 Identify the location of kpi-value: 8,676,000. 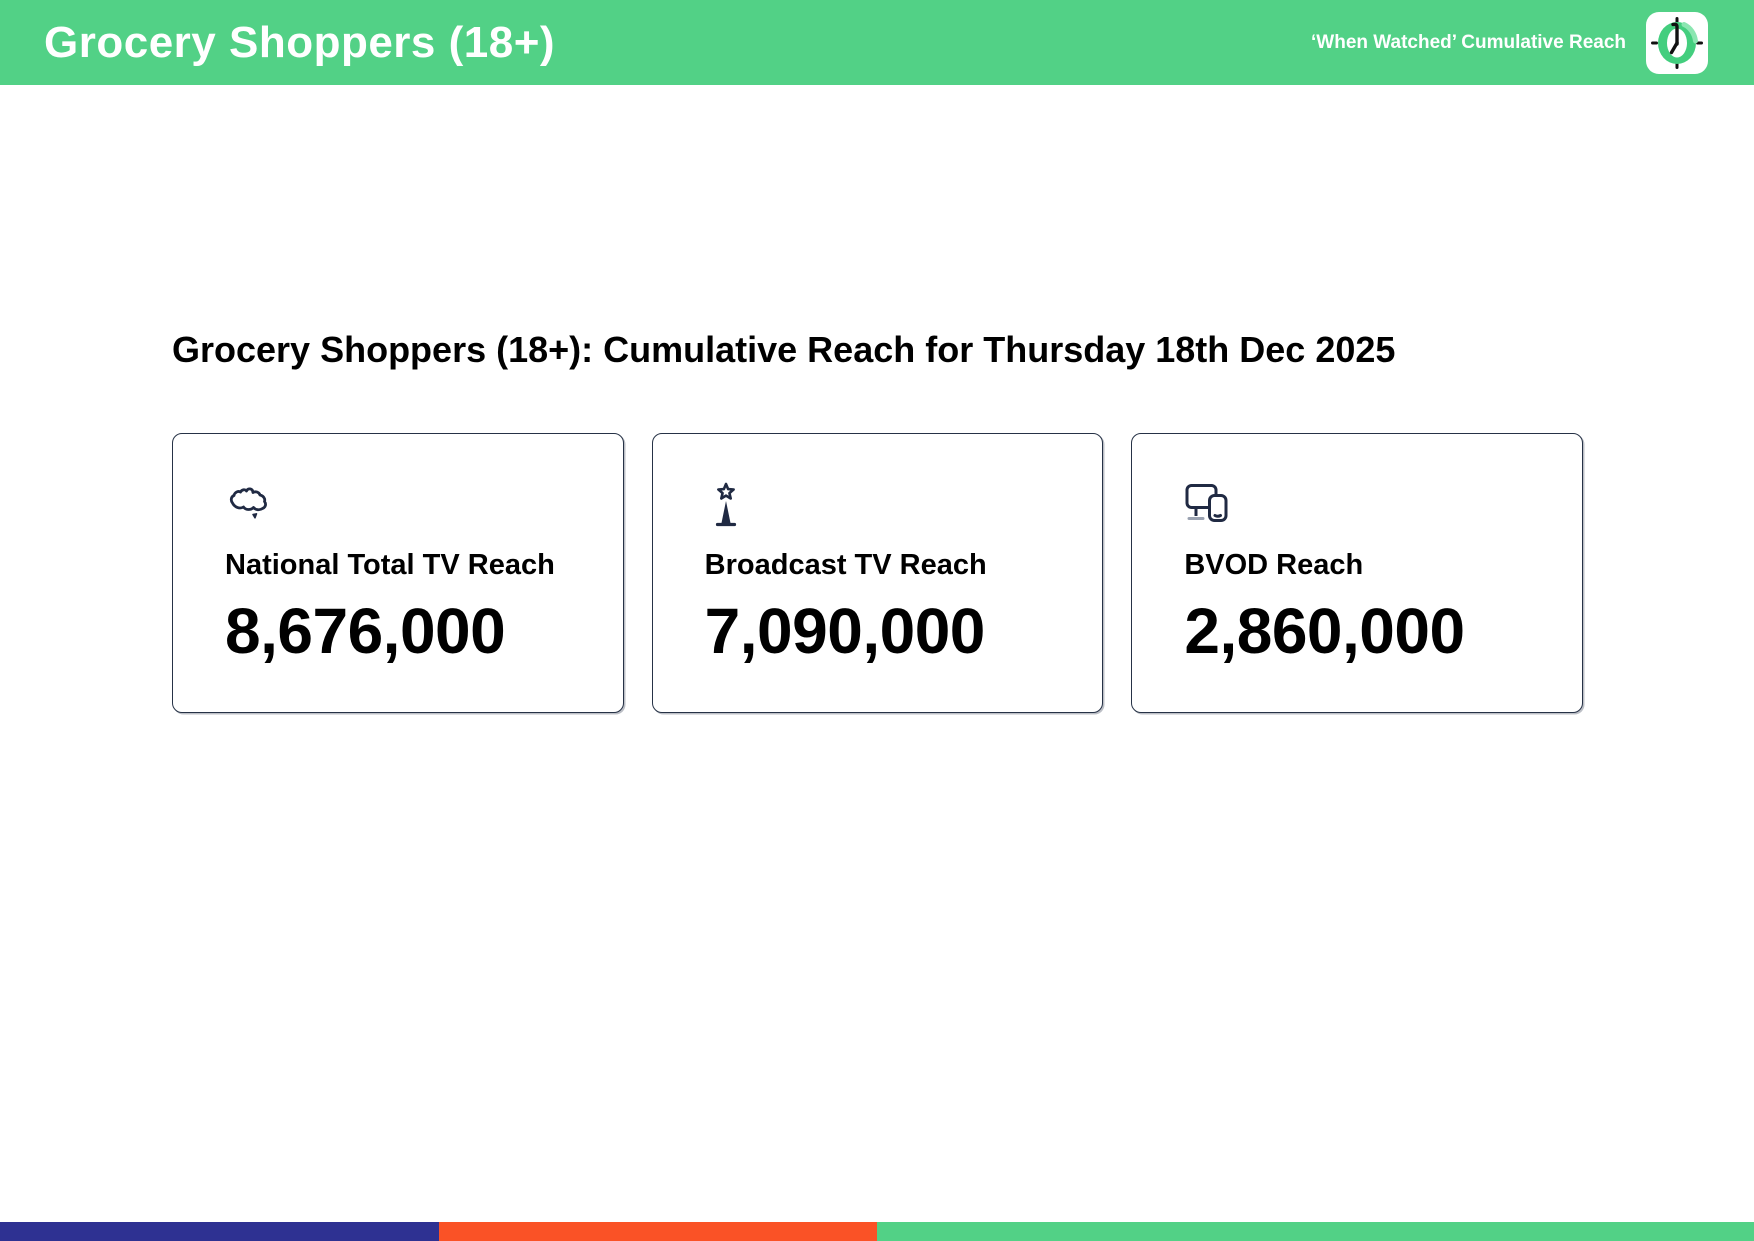
(365, 630).